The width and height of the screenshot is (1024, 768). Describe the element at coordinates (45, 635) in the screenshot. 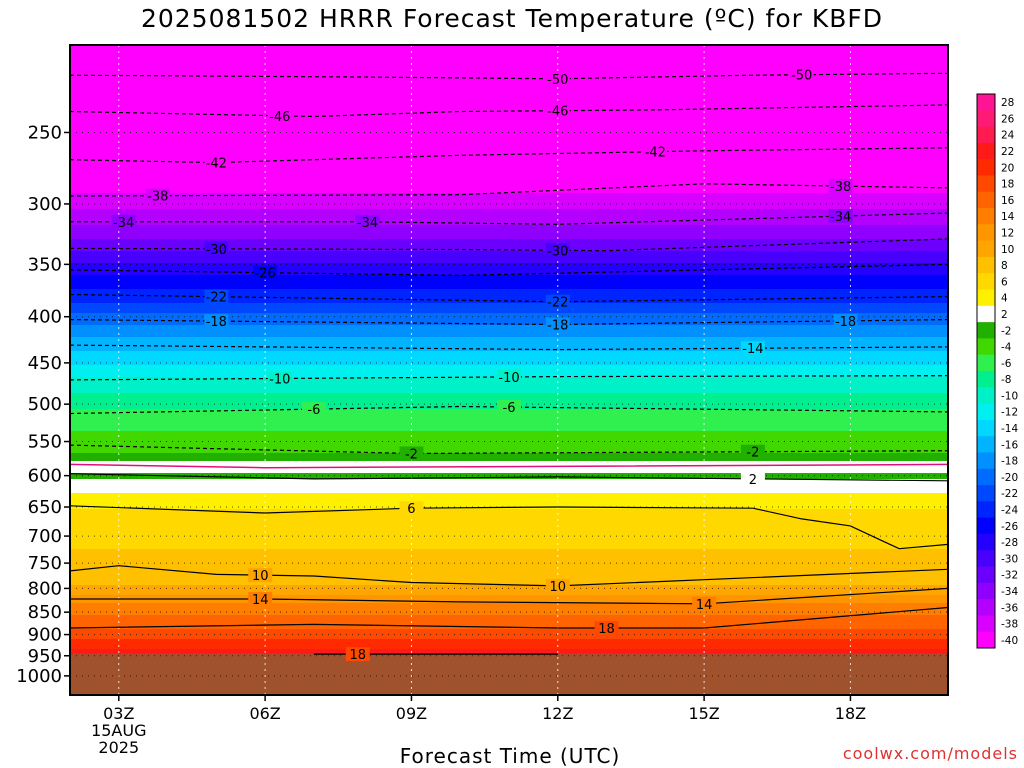

I see `y-tick-label: 900` at that location.